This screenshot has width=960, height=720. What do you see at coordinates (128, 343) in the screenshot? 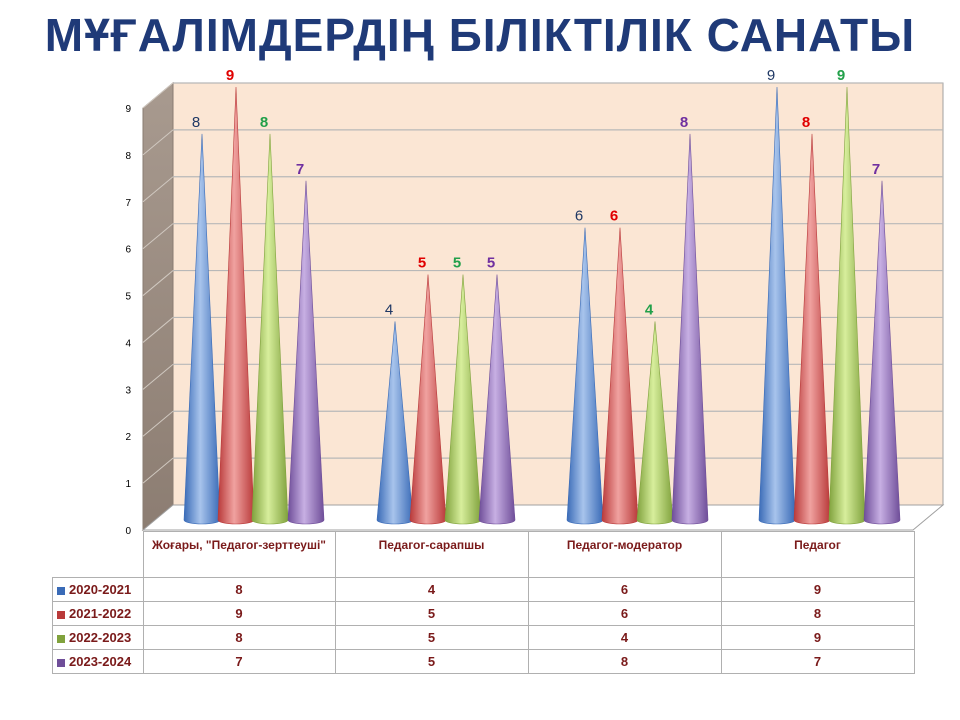
I see `y-tick-label: 4` at bounding box center [128, 343].